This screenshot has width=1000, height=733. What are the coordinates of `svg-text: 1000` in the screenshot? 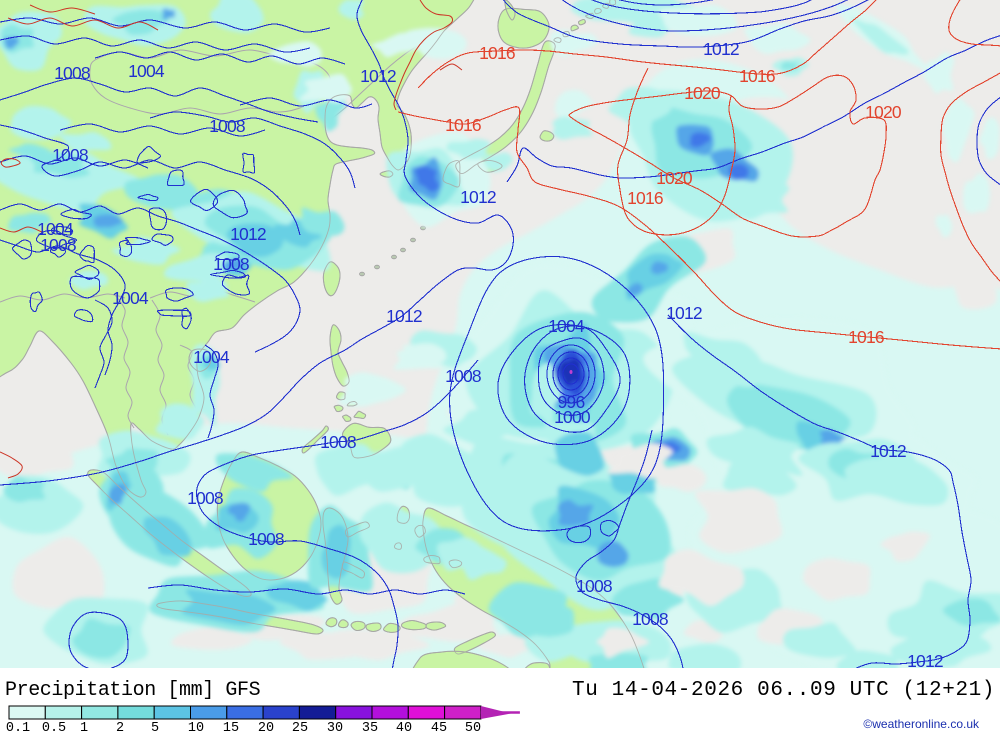 It's located at (572, 417).